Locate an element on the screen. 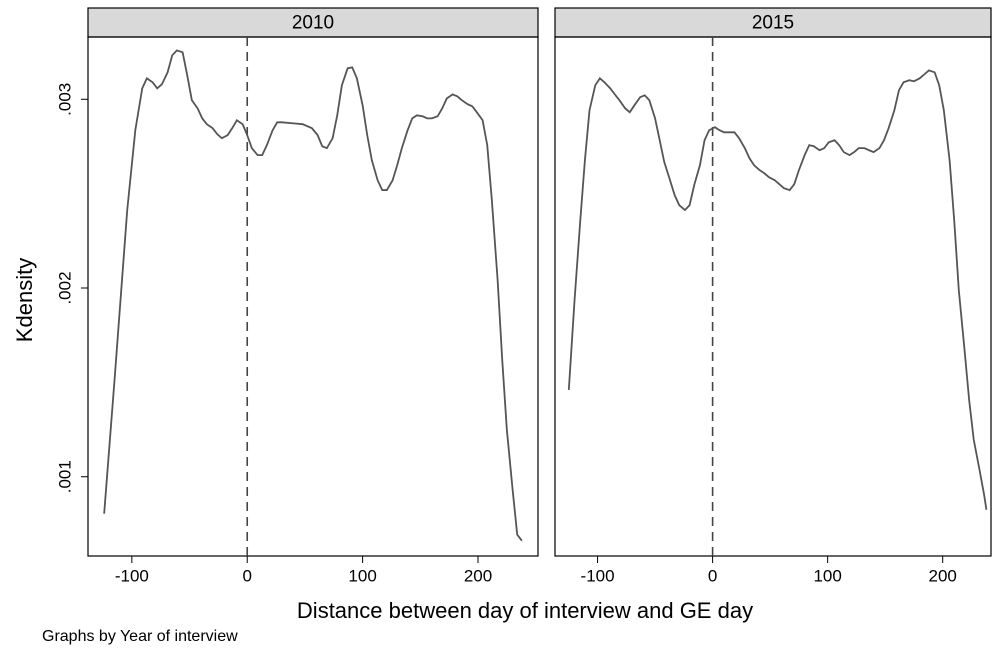 The image size is (992, 652). y-tick-label: .002 is located at coordinates (64, 287).